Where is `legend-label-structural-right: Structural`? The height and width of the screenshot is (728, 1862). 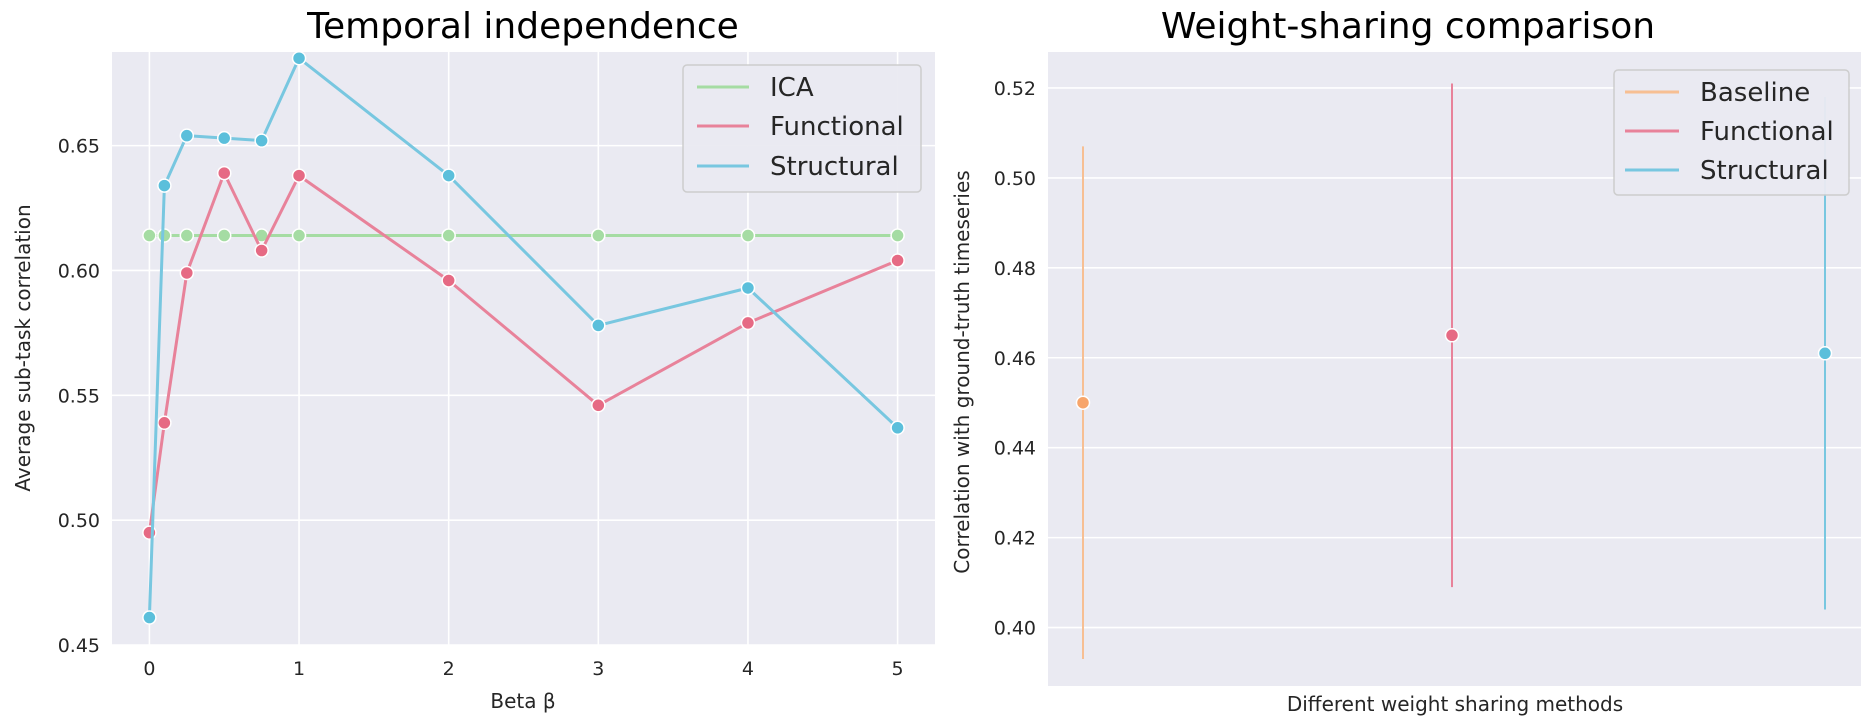
legend-label-structural-right: Structural is located at coordinates (1764, 171).